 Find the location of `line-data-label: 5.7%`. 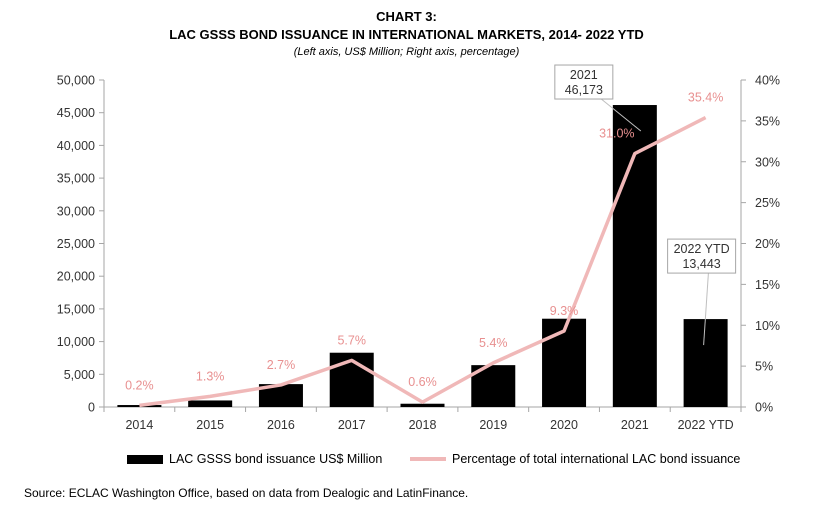

line-data-label: 5.7% is located at coordinates (351, 340).